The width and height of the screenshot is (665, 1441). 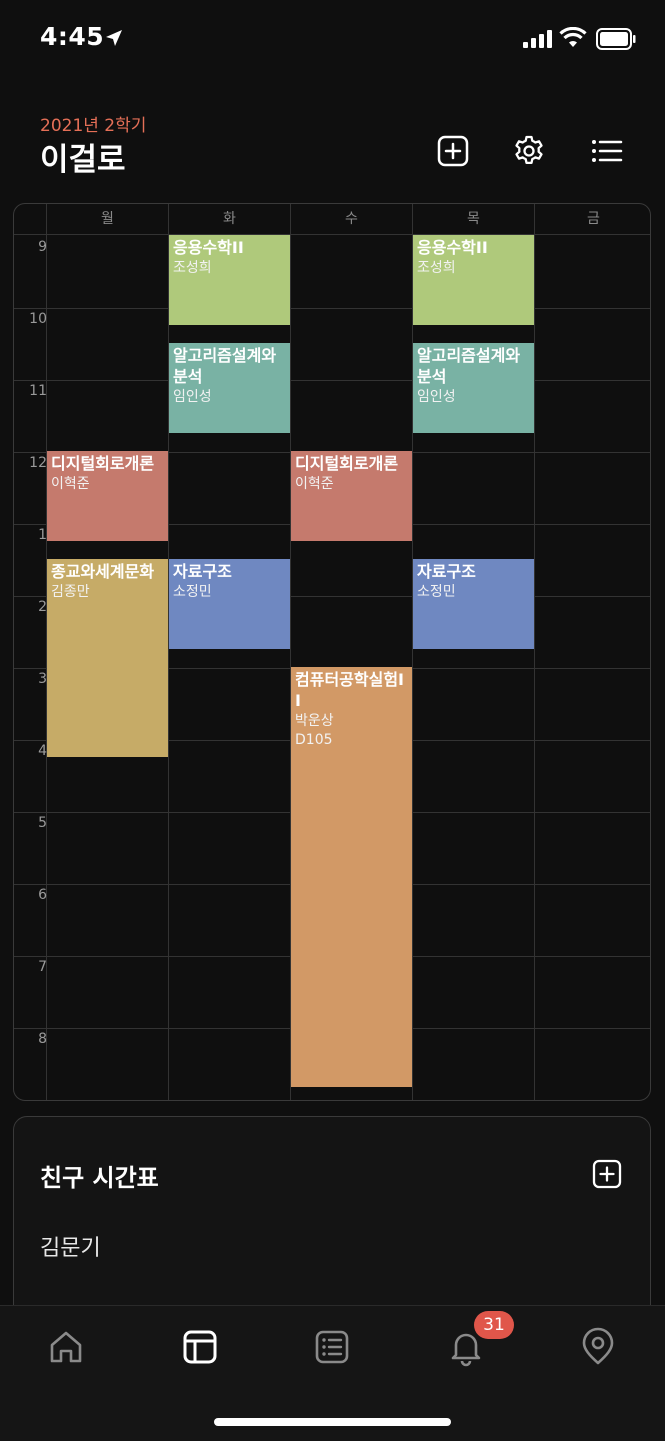 I want to click on hour-label: 10, so click(x=38, y=319).